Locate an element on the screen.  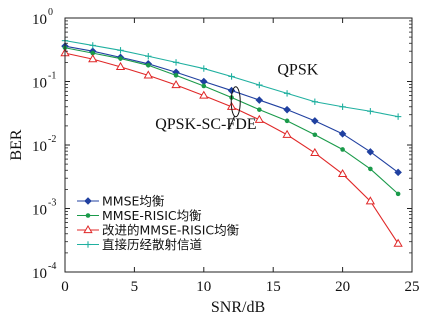
x-tick-label-0: 0 is located at coordinates (65, 287).